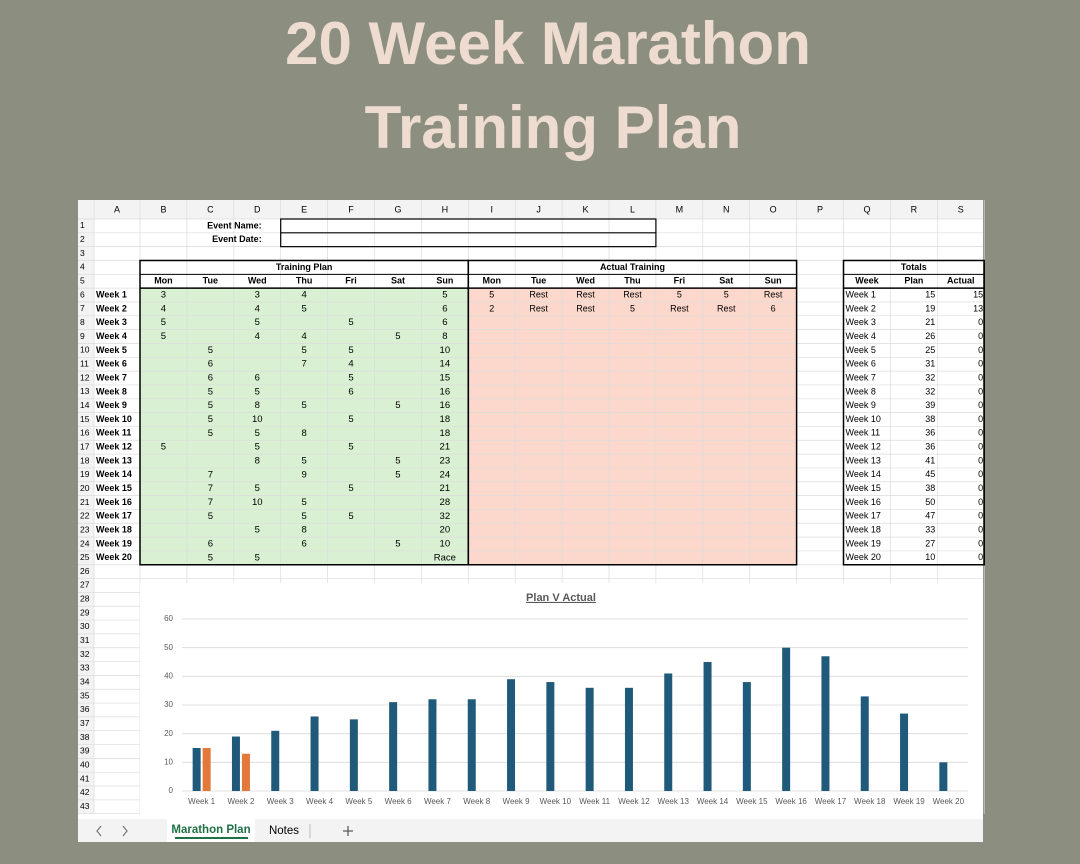  Describe the element at coordinates (634, 801) in the screenshot. I see `x-tick-label: Week 12` at that location.